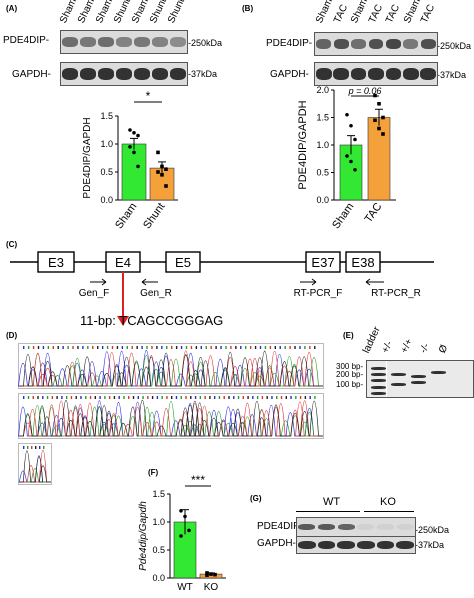 The width and height of the screenshot is (474, 598). Describe the element at coordinates (198, 480) in the screenshot. I see `panel-f-chart-sig-label: ***` at that location.